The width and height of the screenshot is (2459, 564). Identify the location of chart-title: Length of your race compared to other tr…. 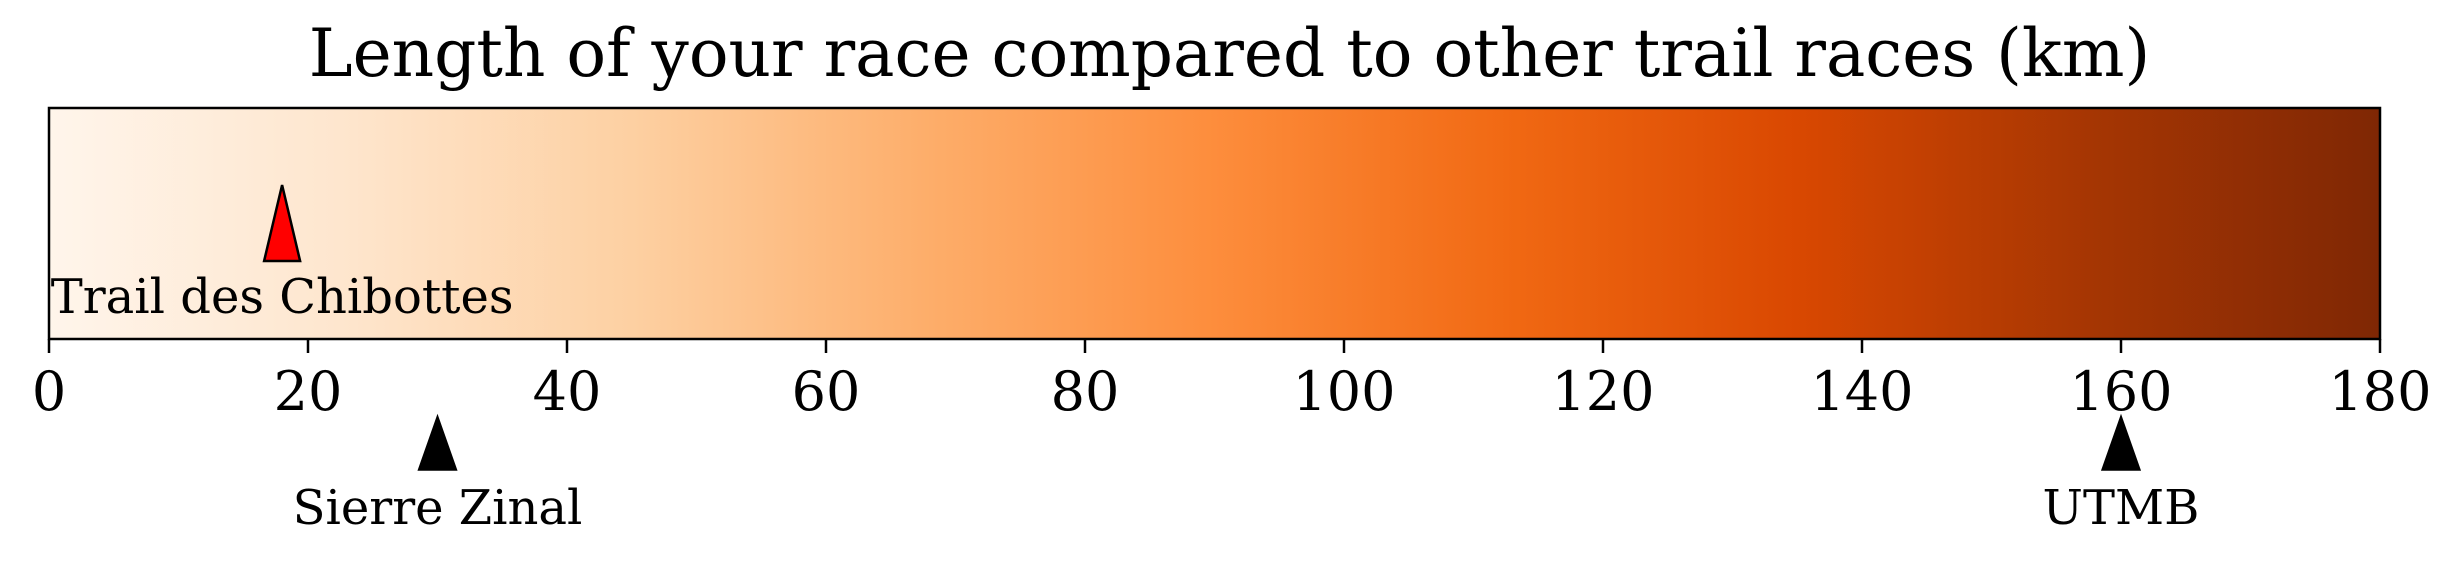
(1230, 53).